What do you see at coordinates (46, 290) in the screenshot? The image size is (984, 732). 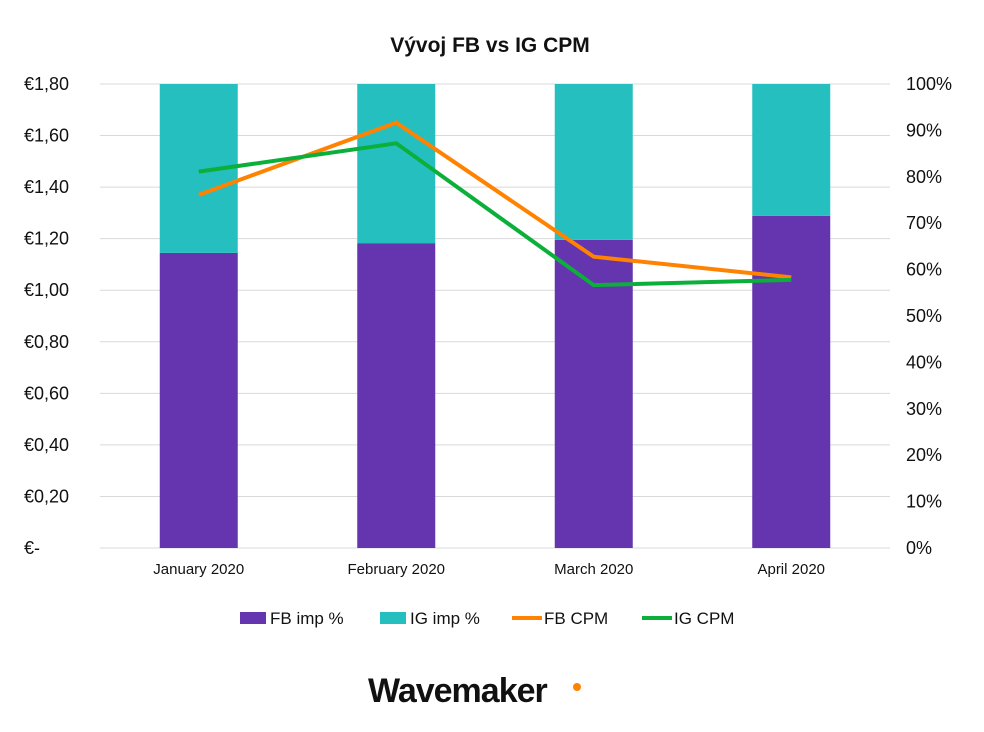 I see `y-left-tick: €1,00` at bounding box center [46, 290].